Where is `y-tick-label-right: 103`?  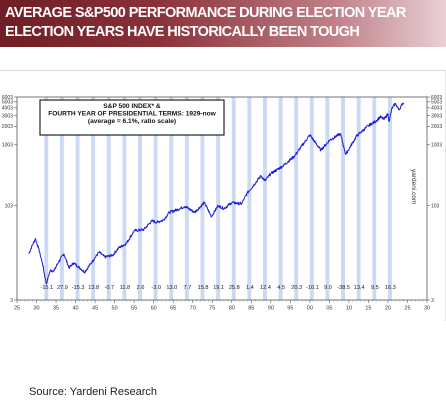
y-tick-label-right: 103 is located at coordinates (435, 206).